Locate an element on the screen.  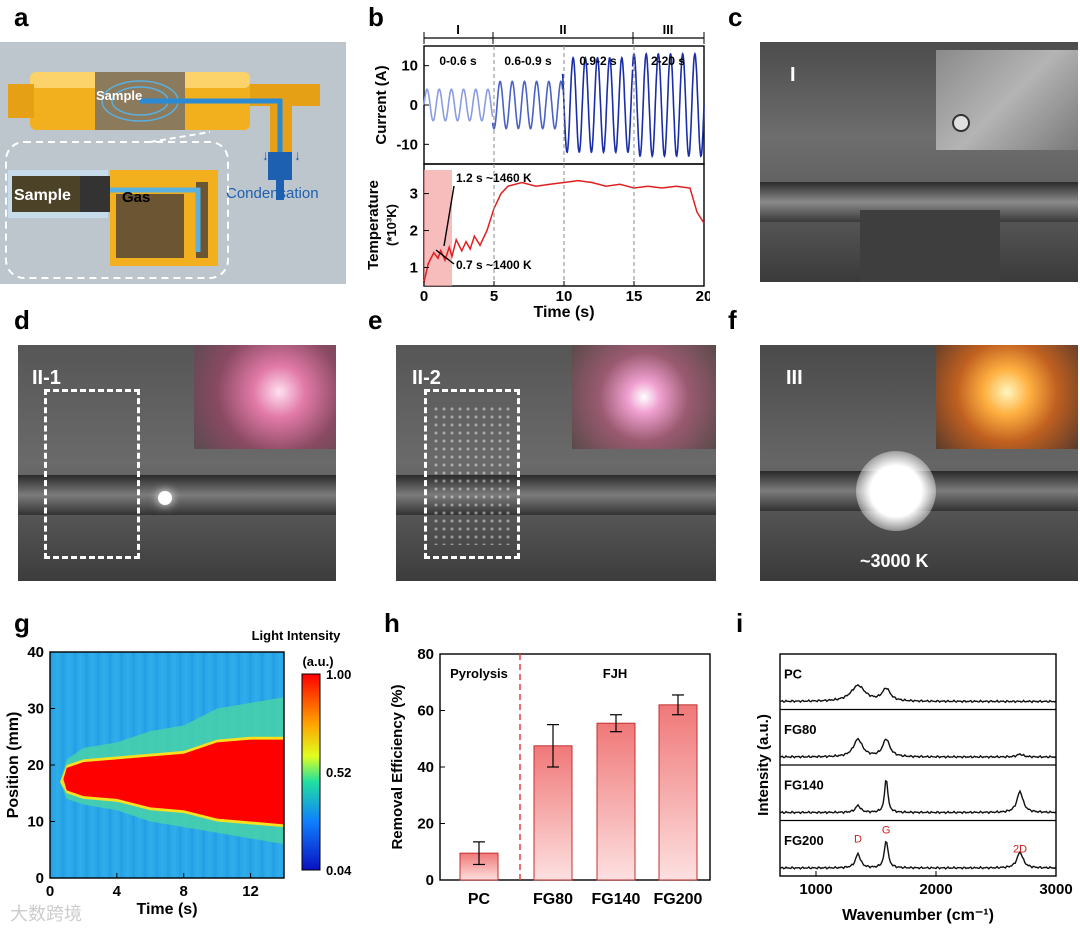
watermark: 大数跨境 is located at coordinates (46, 914).